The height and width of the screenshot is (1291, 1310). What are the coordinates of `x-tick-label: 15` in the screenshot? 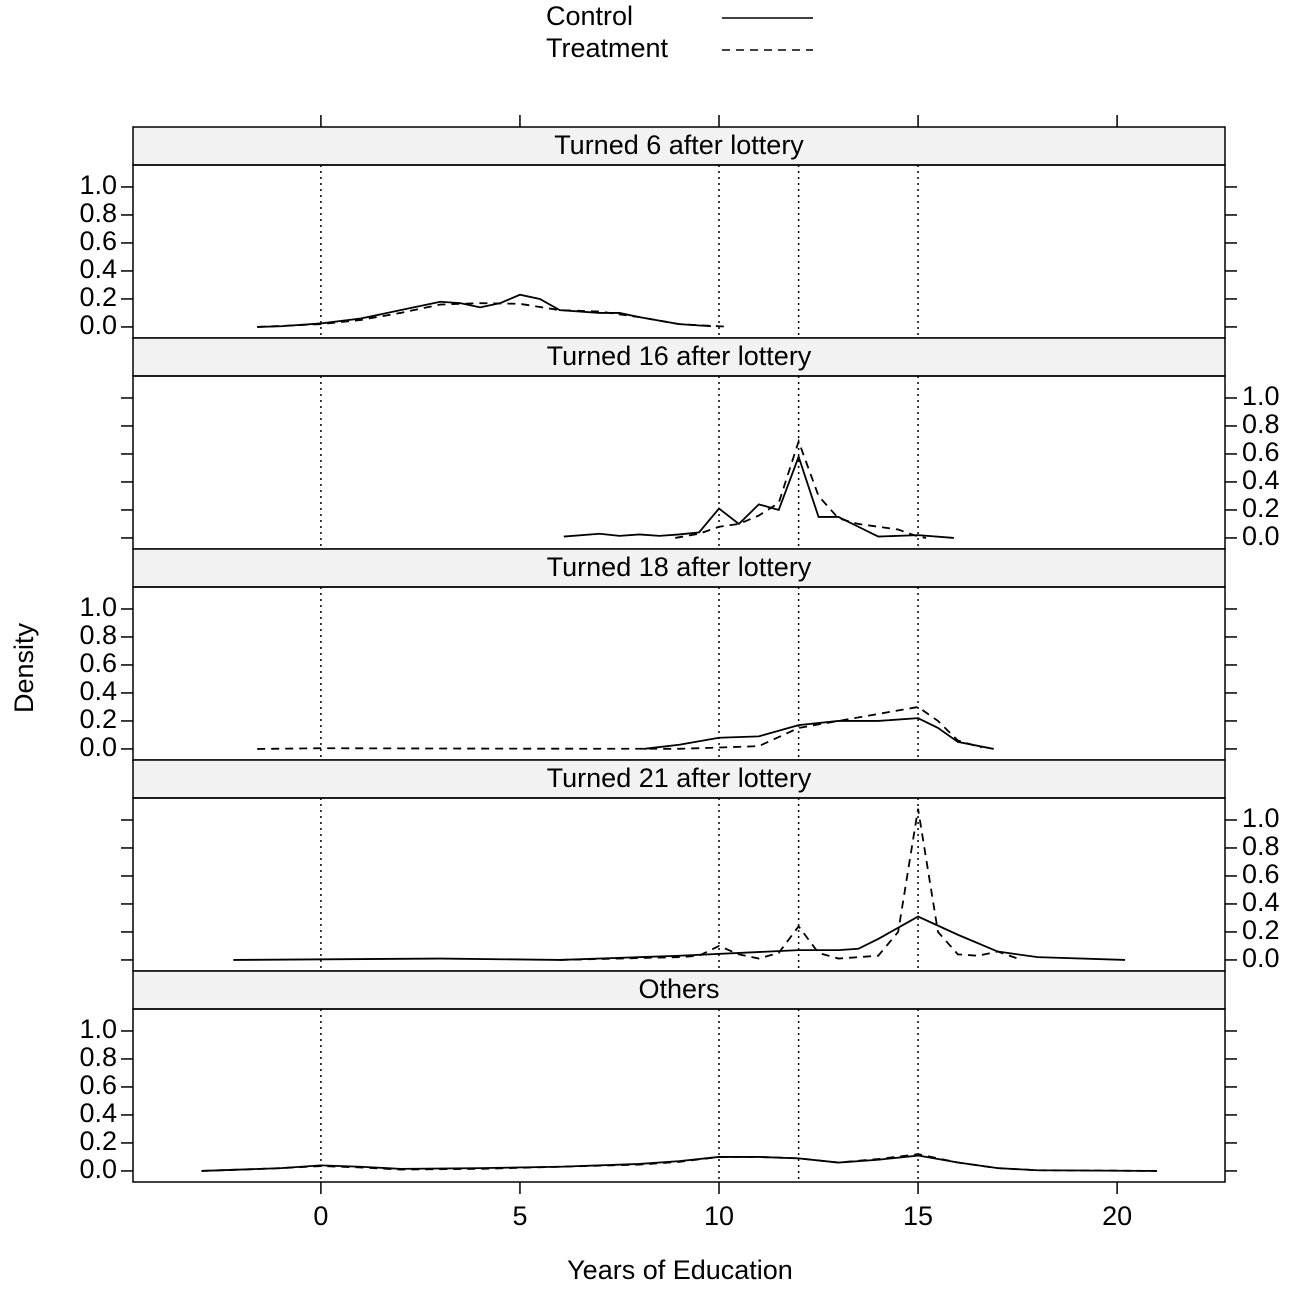 It's located at (918, 1216).